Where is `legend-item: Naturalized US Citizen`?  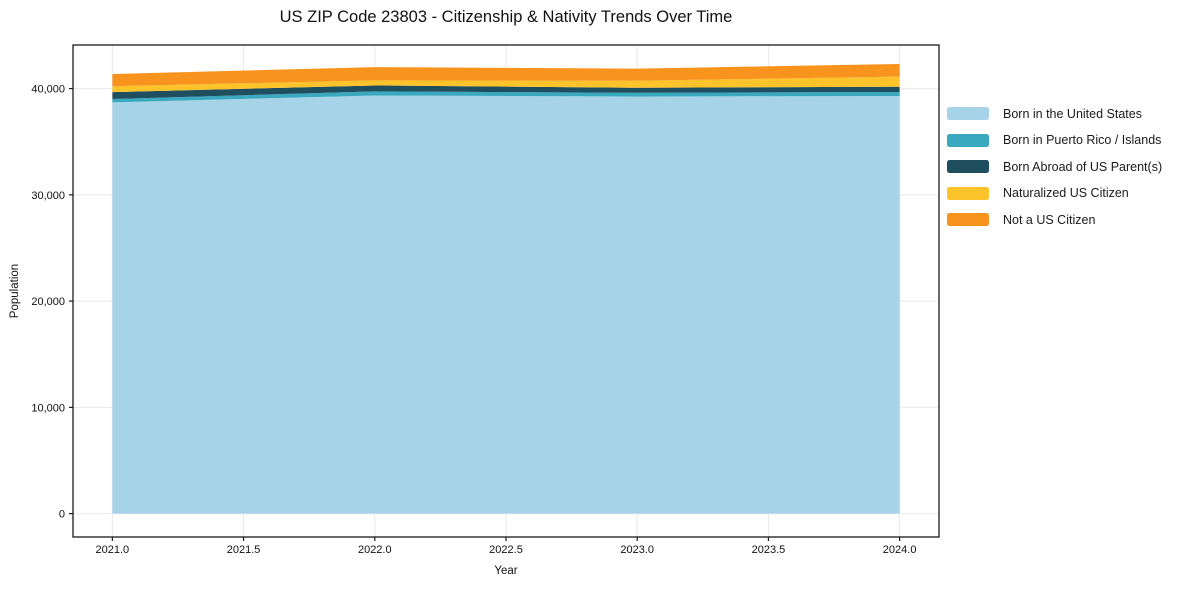
legend-item: Naturalized US Citizen is located at coordinates (1054, 193).